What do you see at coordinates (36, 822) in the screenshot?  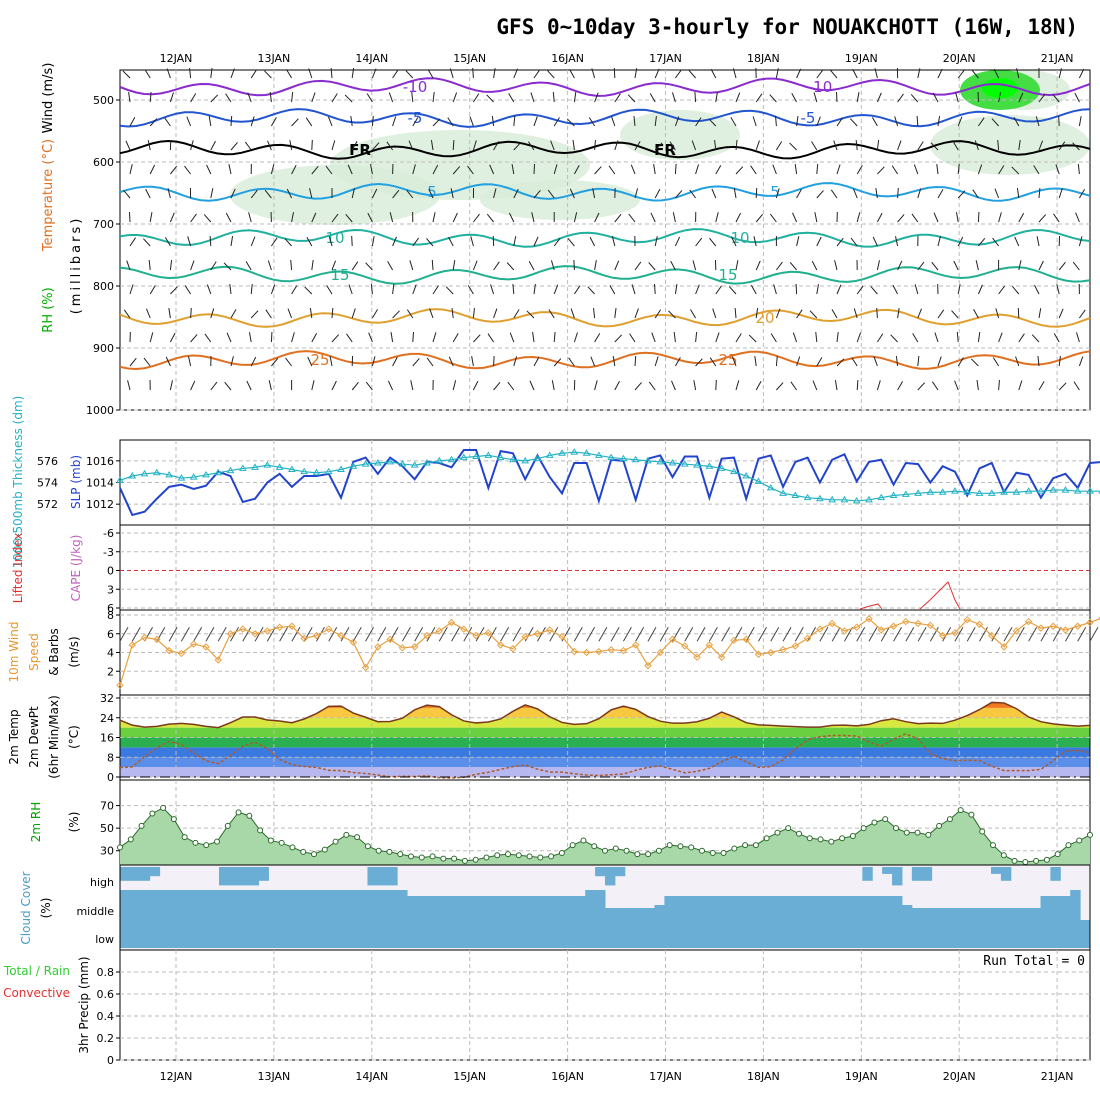 I see `rh2m-label-1: 2m RH` at bounding box center [36, 822].